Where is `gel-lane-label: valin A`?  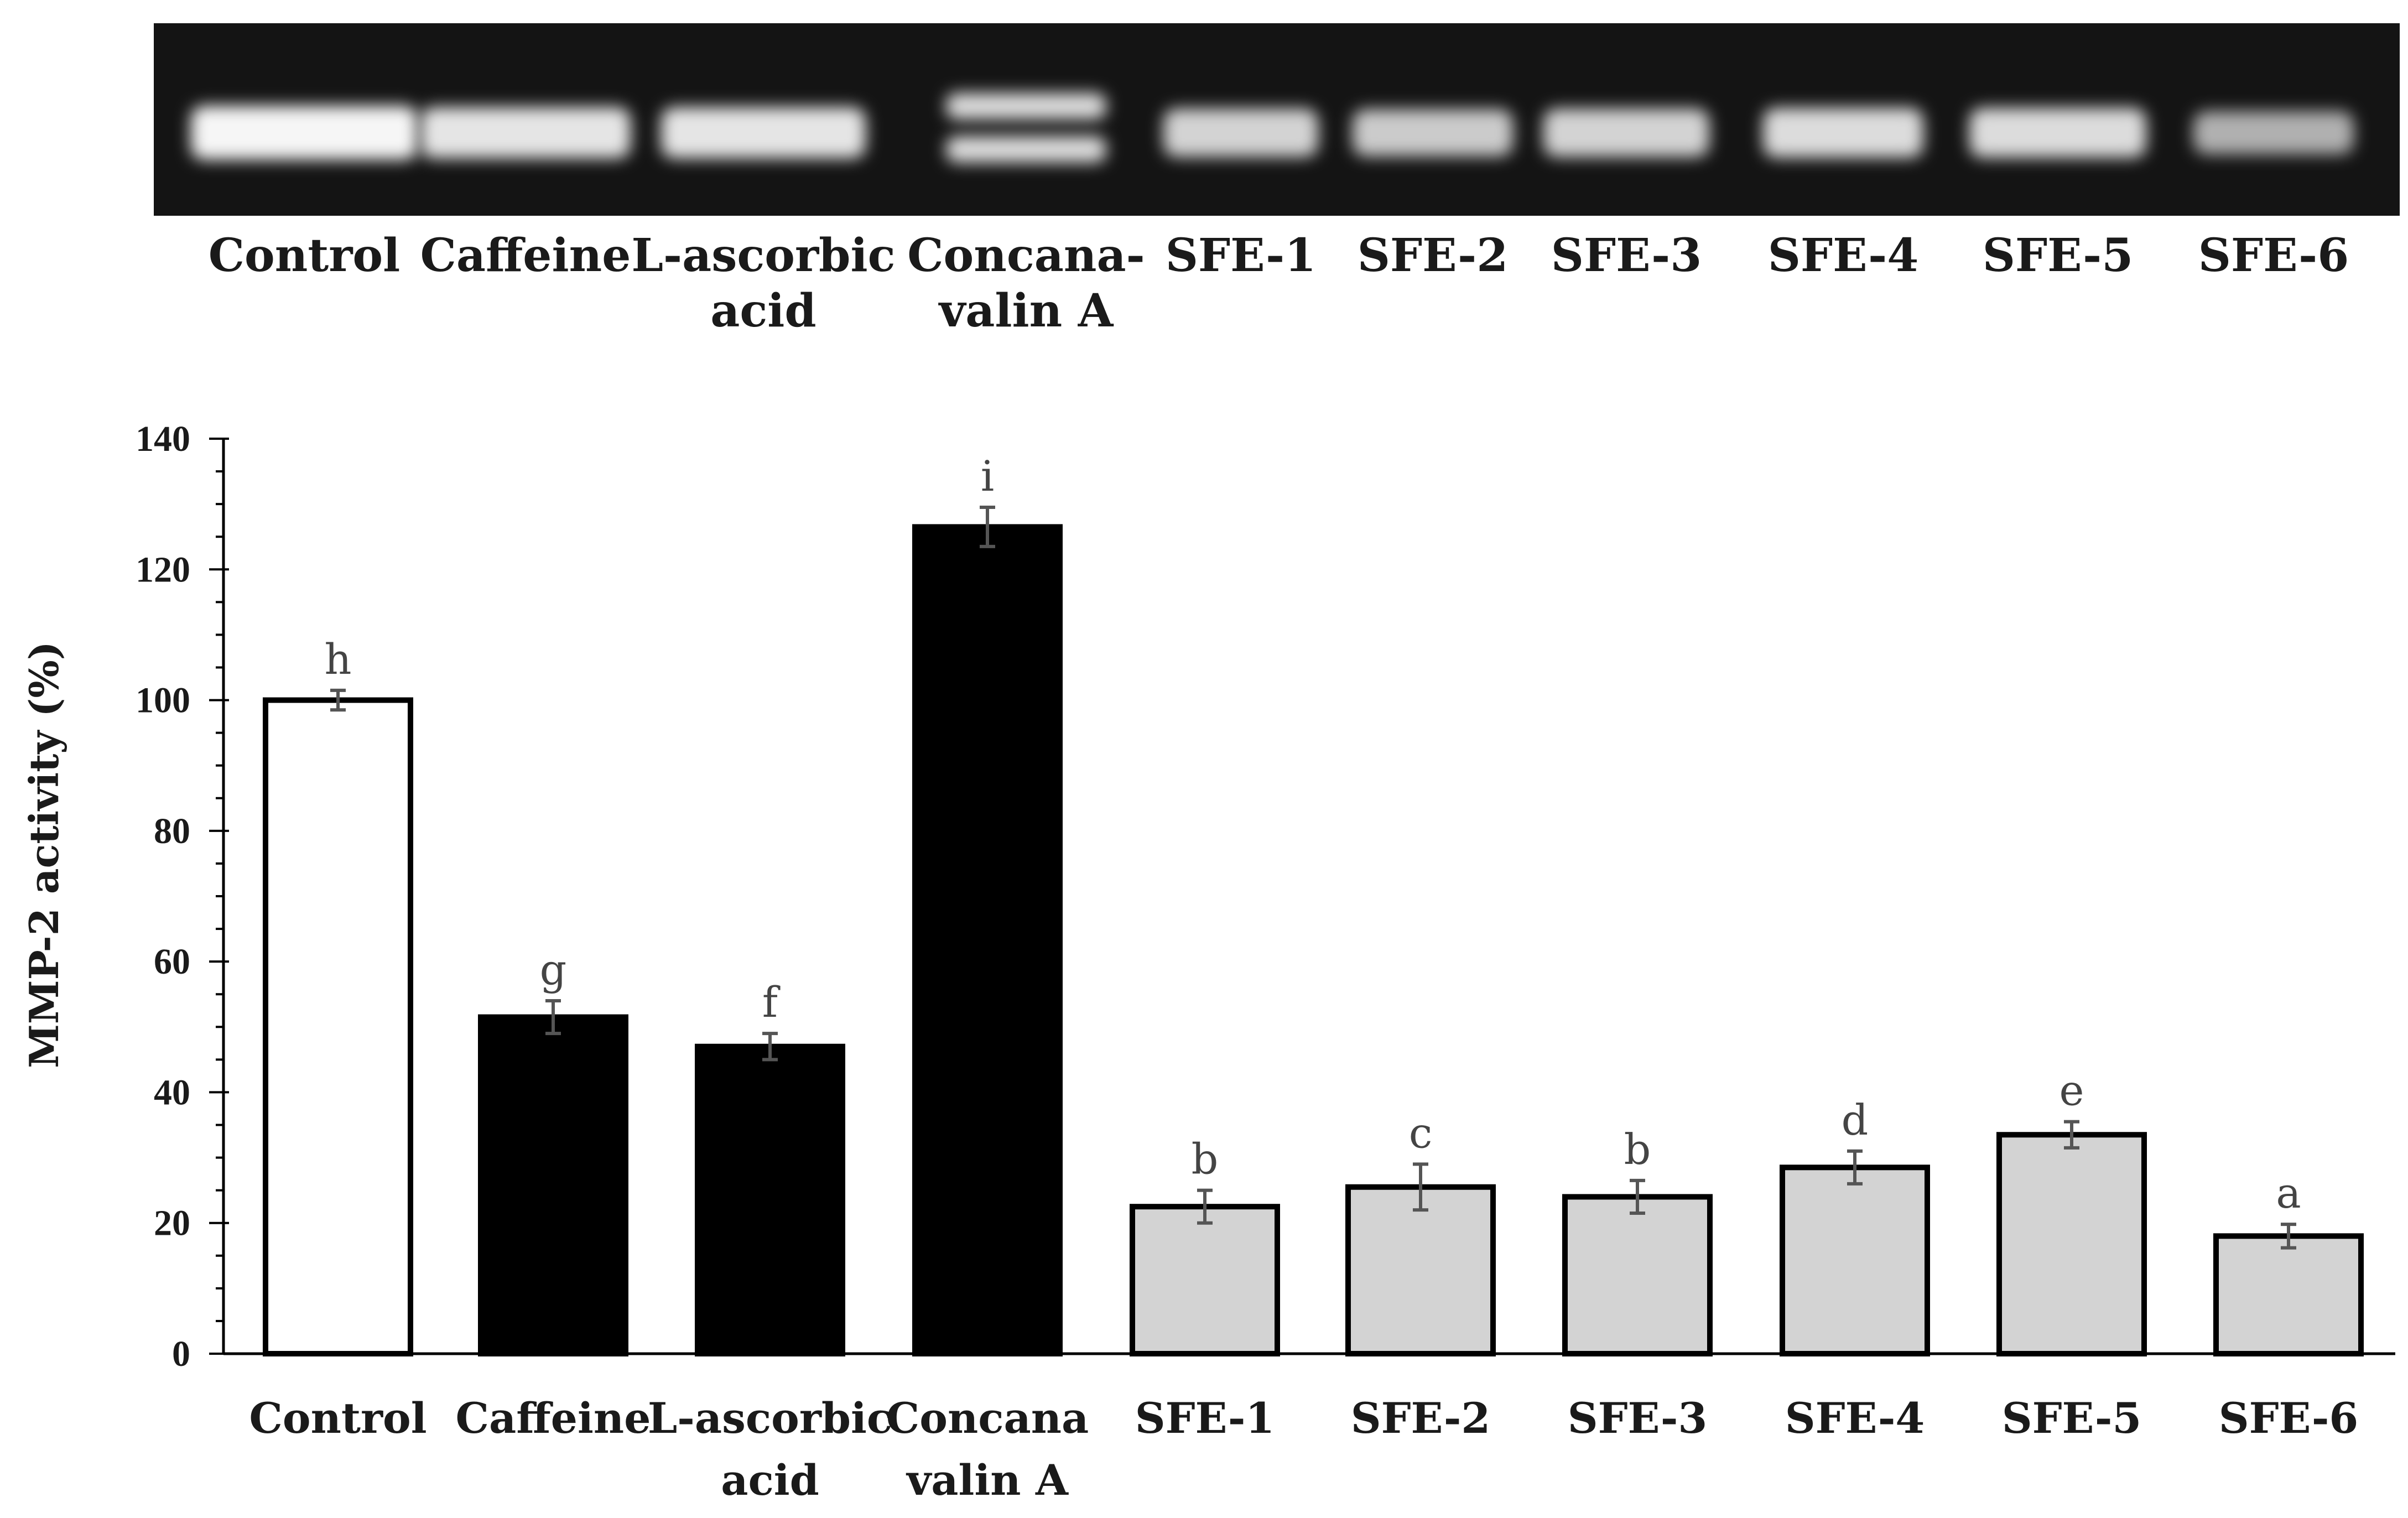 gel-lane-label: valin A is located at coordinates (1026, 310).